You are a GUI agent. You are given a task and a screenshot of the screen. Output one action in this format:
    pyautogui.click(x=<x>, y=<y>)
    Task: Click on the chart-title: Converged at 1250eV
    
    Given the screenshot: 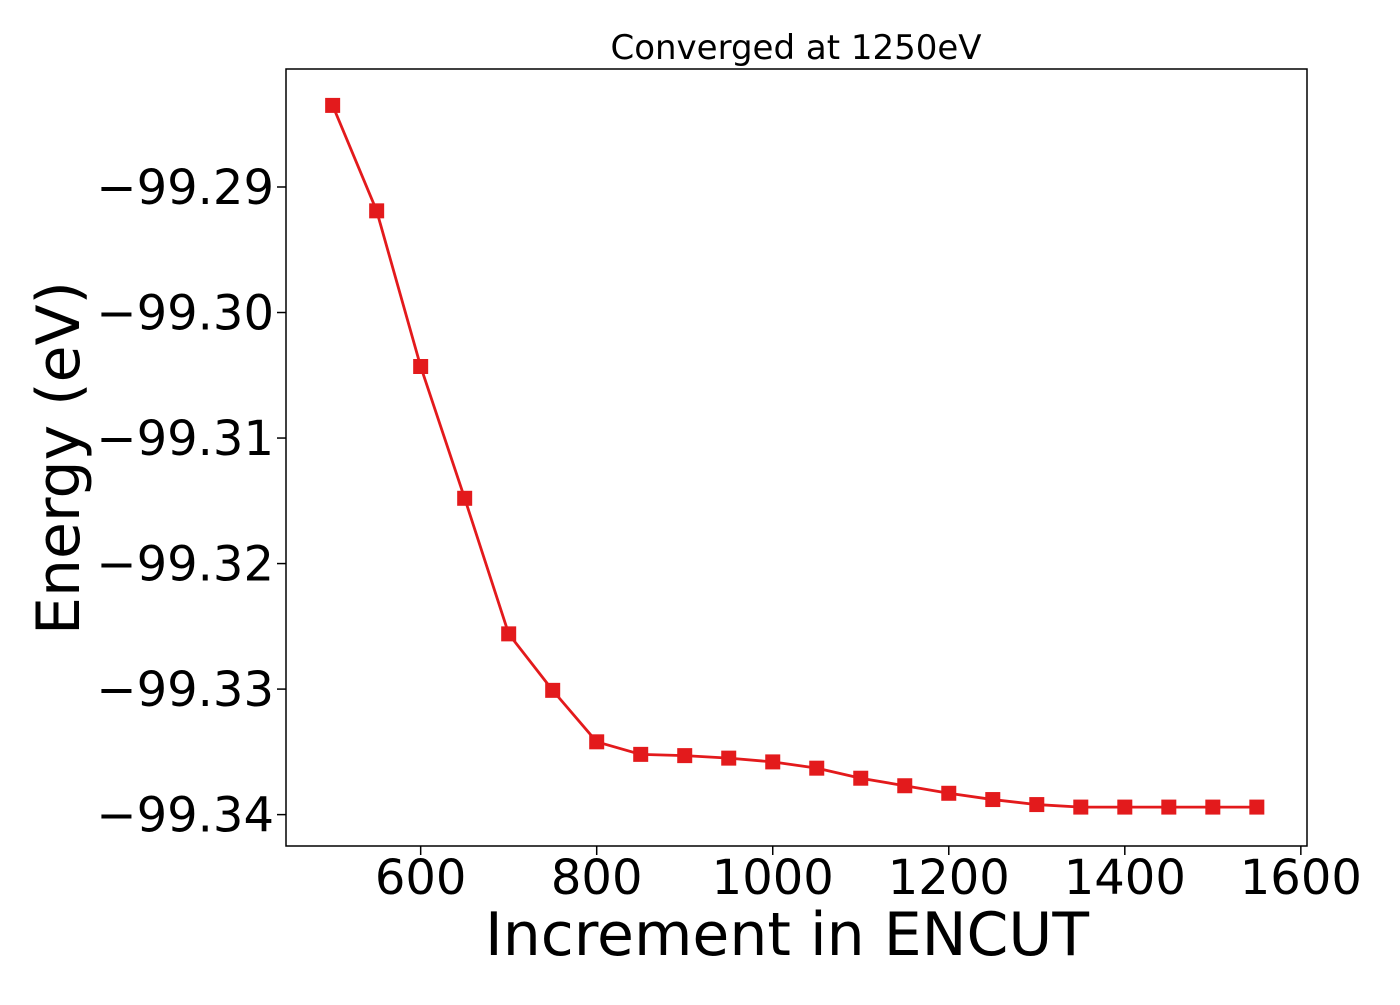 What is the action you would take?
    pyautogui.click(x=795, y=48)
    